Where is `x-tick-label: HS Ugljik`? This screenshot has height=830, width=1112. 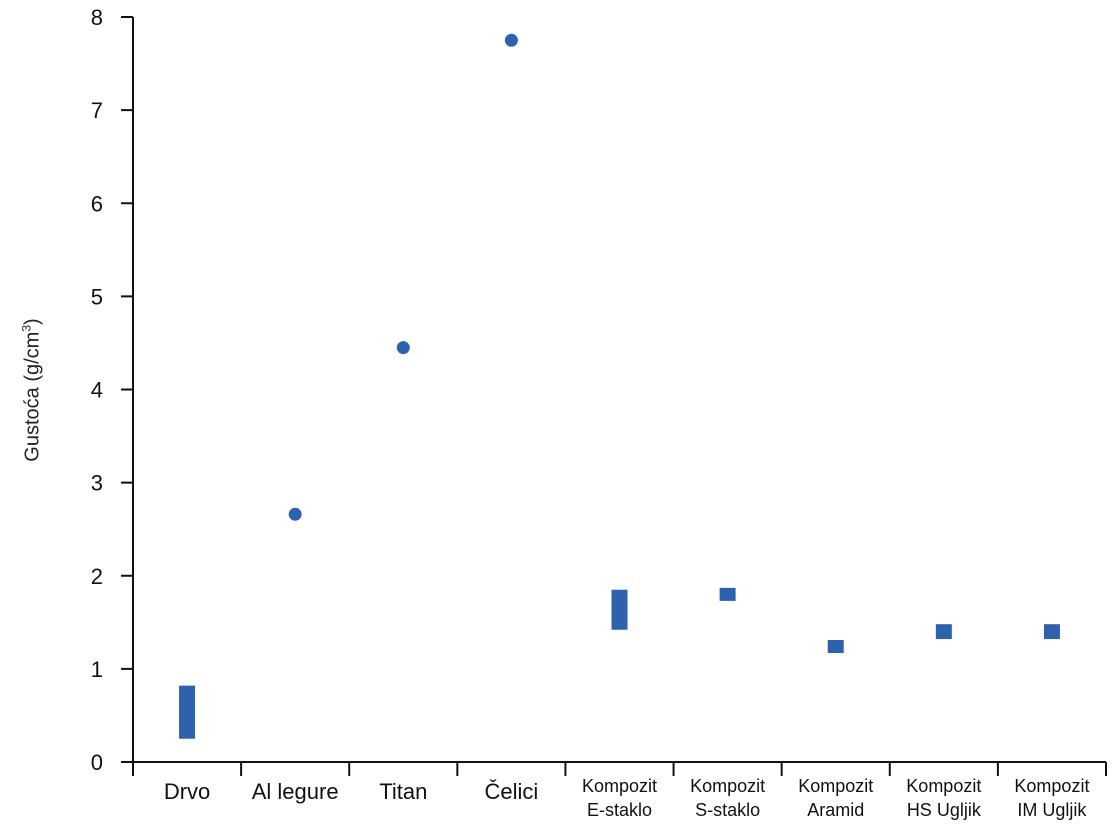 x-tick-label: HS Ugljik is located at coordinates (944, 810).